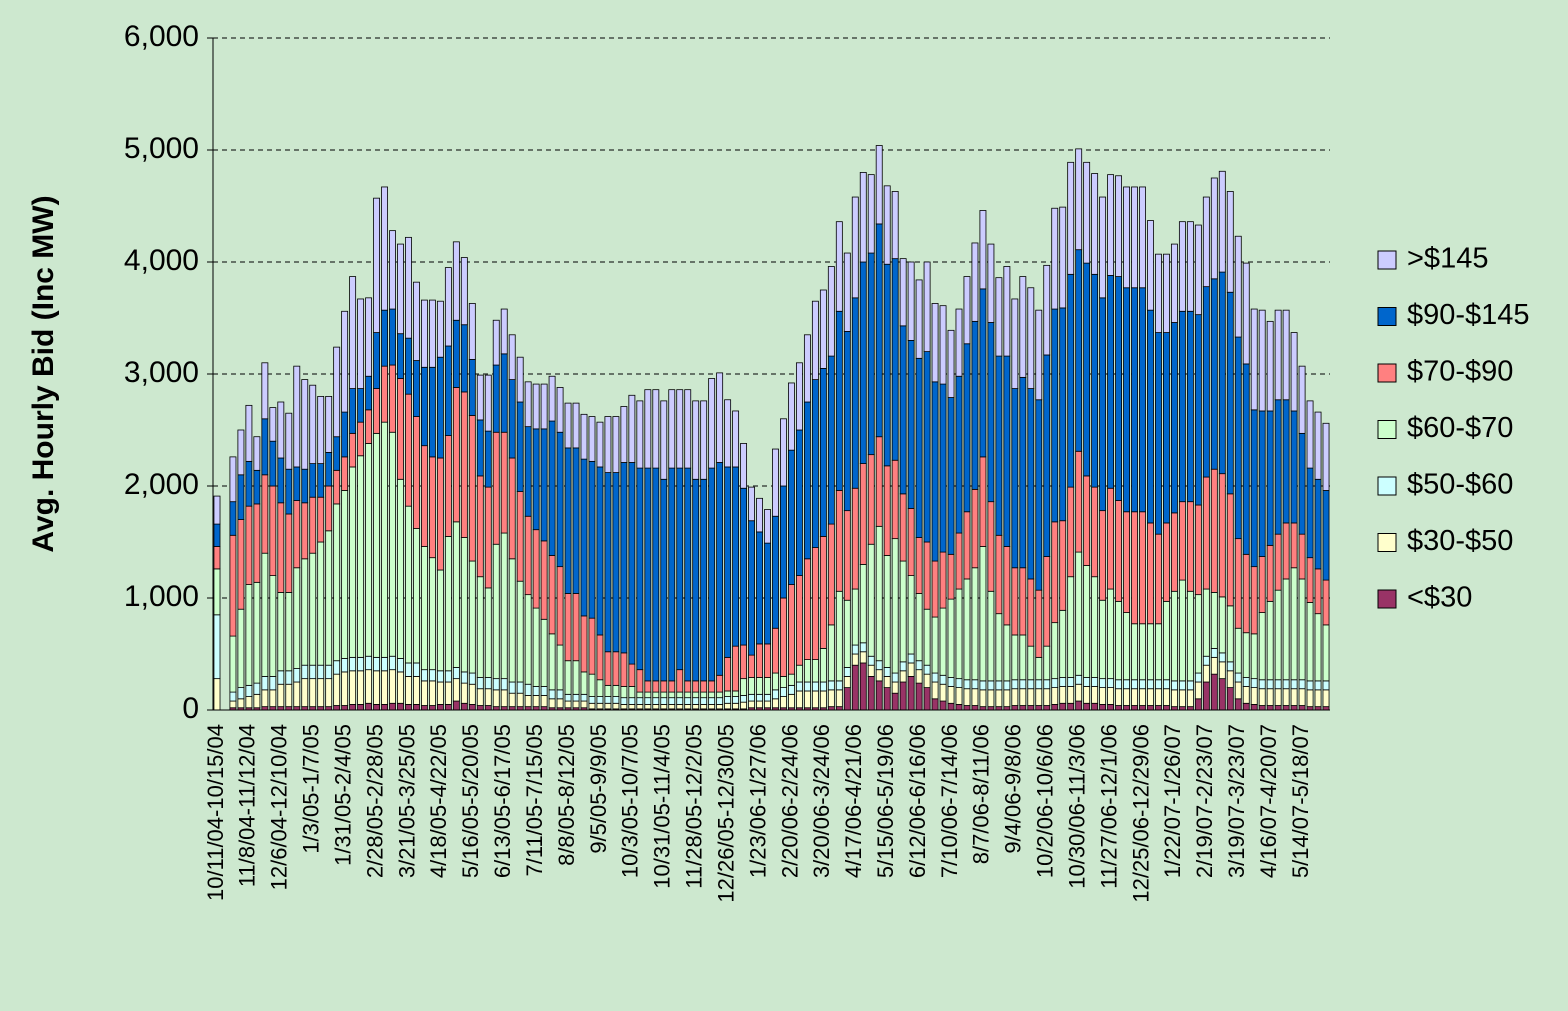 This screenshot has height=1011, width=1568. I want to click on x-tick-label: 2/28/05-2/28/05, so click(374, 801).